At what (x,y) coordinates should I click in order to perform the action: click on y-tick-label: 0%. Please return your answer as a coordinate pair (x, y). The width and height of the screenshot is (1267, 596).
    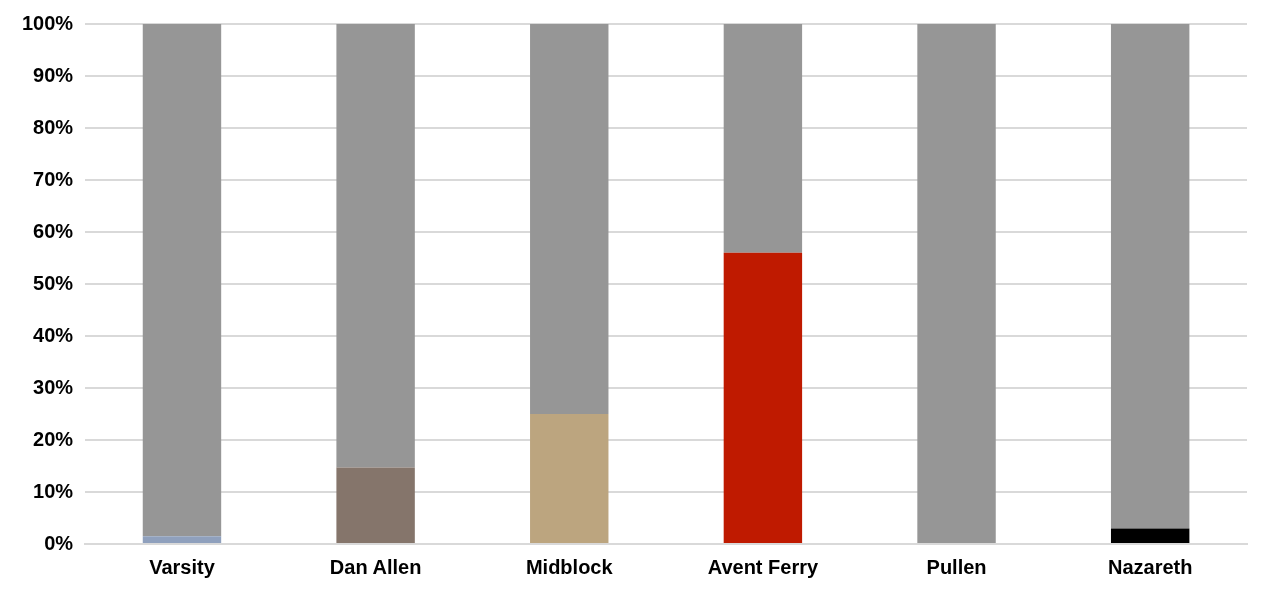
    Looking at the image, I should click on (59, 542).